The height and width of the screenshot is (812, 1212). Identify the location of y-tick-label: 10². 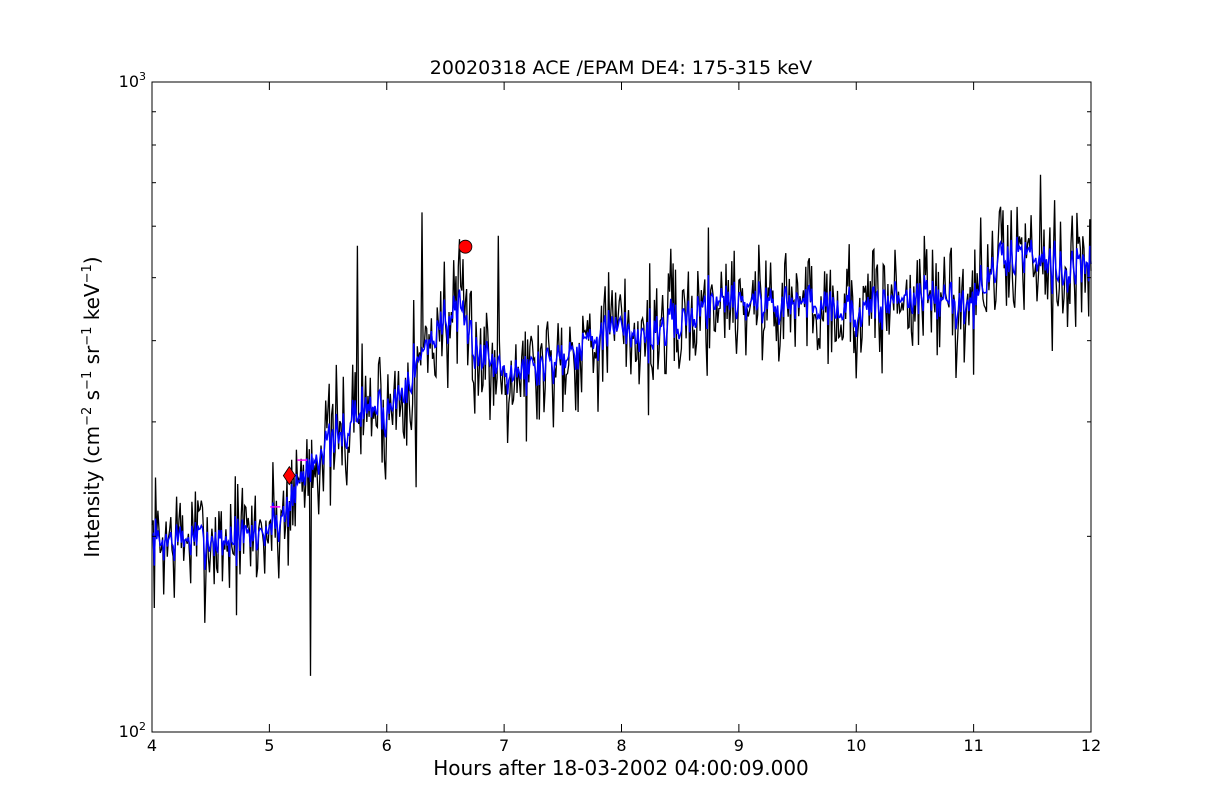
(132, 730).